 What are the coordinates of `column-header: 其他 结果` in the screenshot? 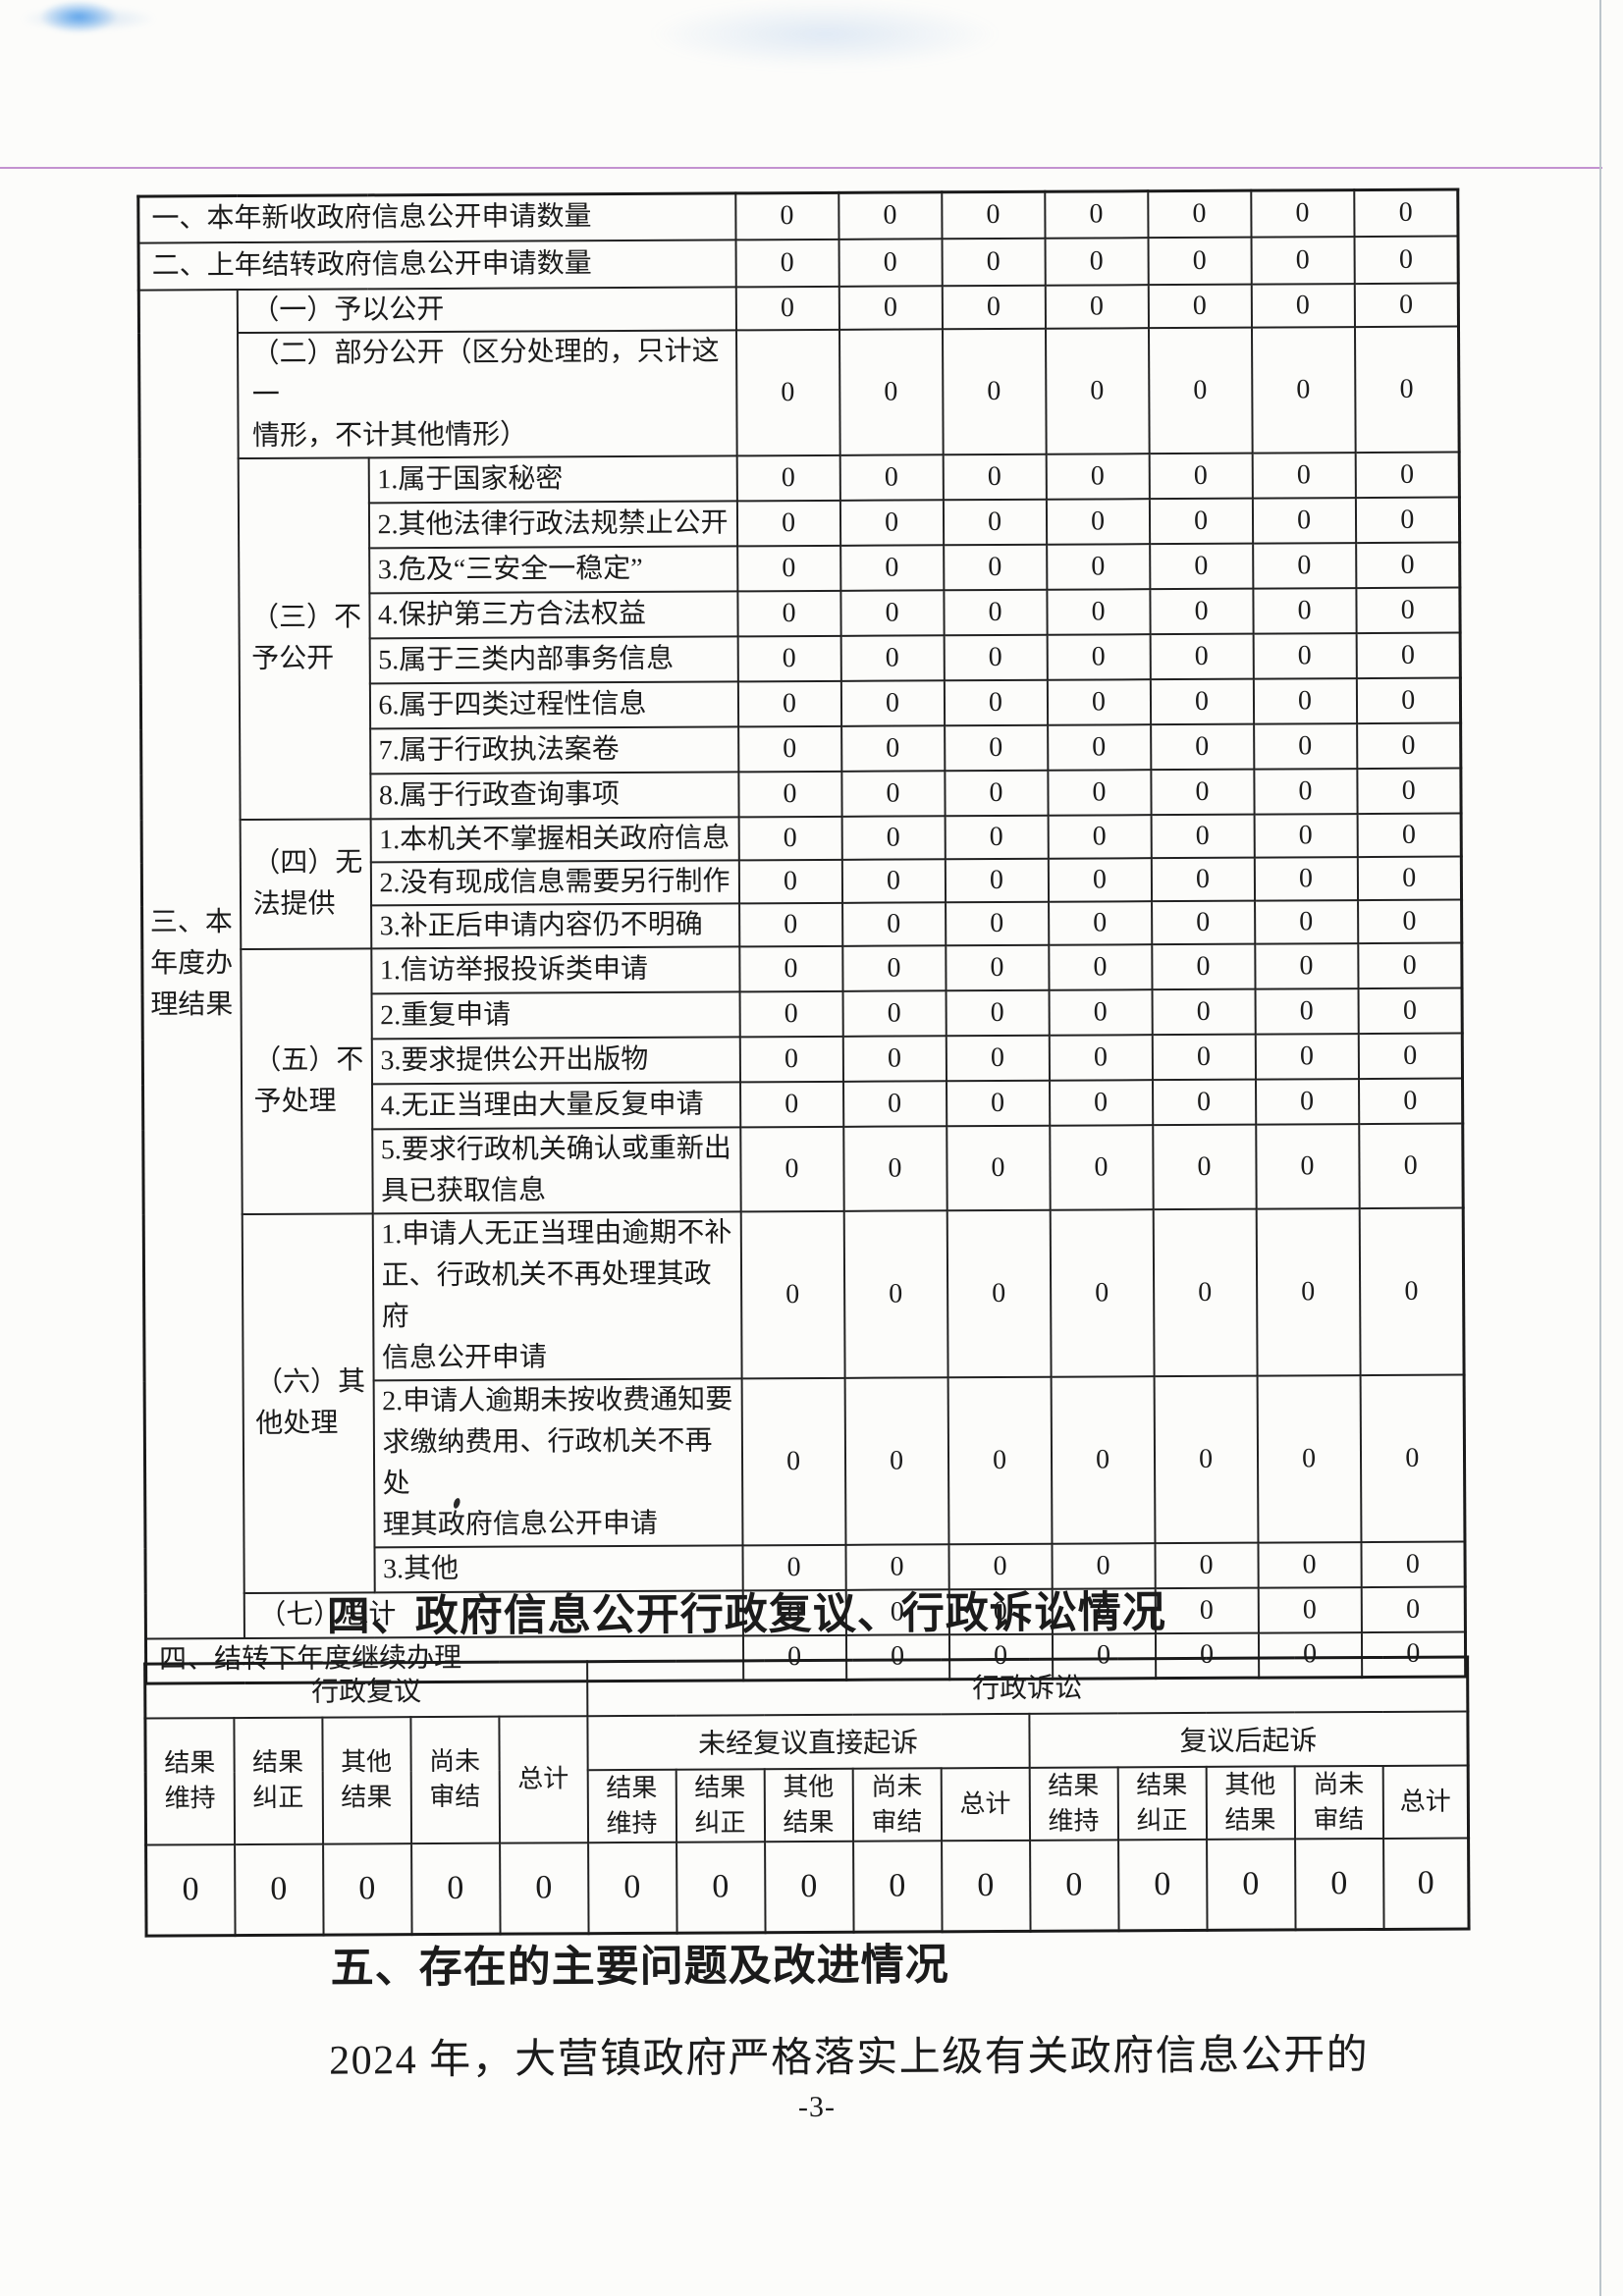 It's located at (808, 1805).